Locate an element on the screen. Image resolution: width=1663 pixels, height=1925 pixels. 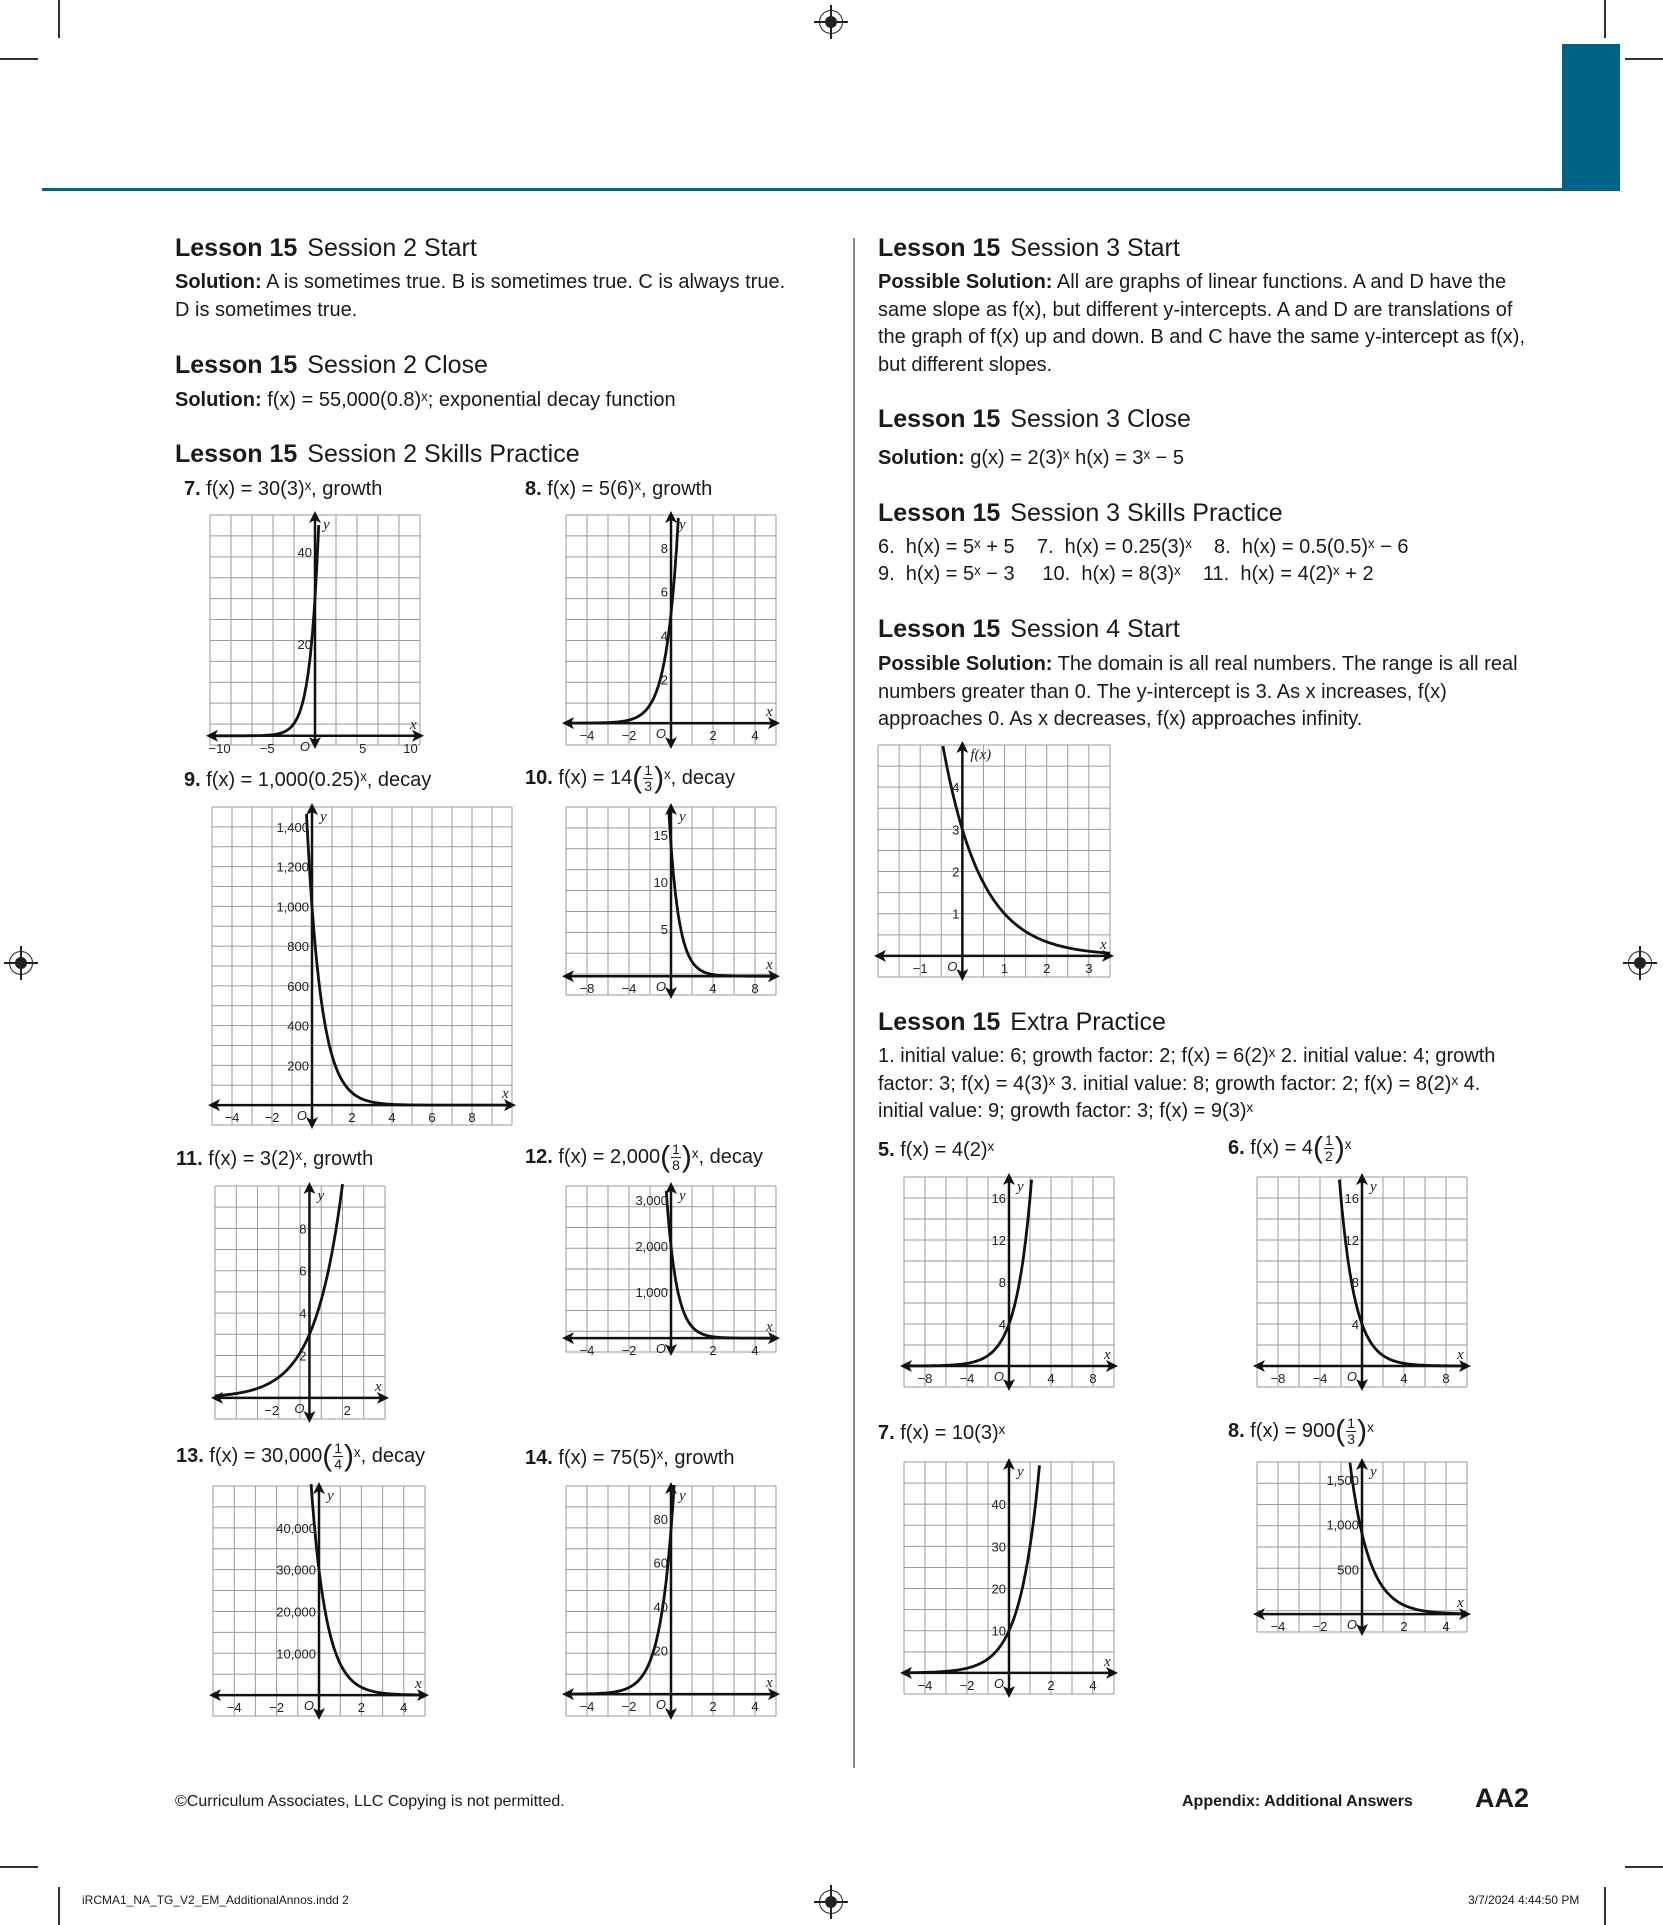
extra-8-label: 8. f(x) = 900(1 3)ˣ is located at coordinates (1301, 1431).